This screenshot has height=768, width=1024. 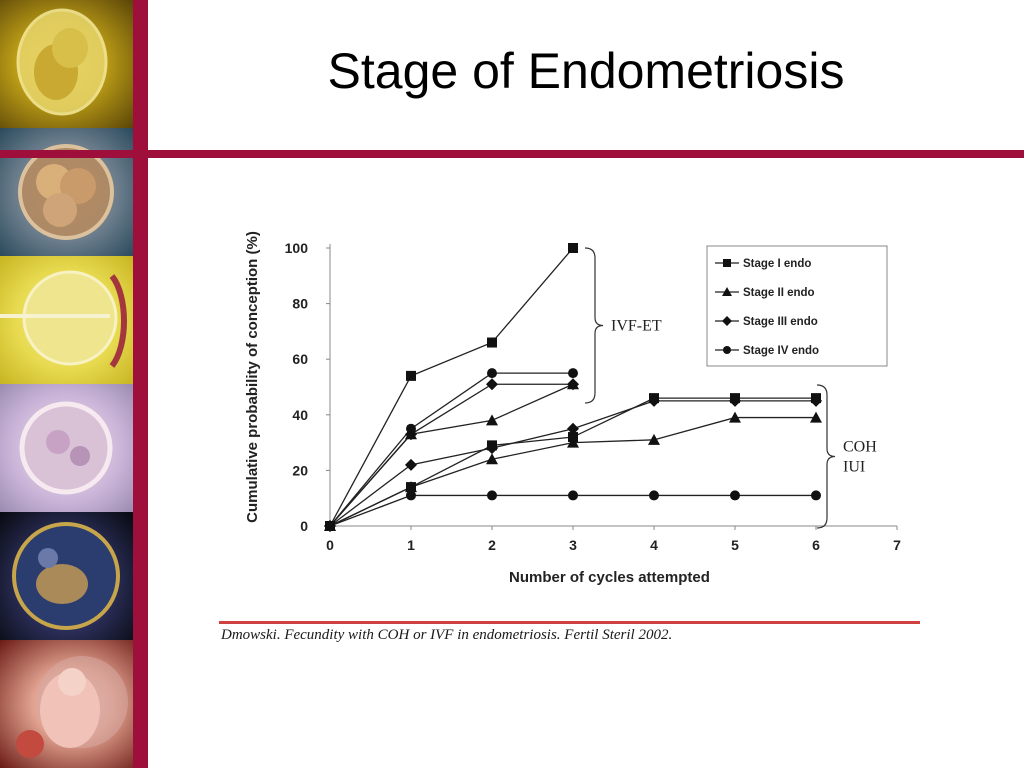 I want to click on horizontal-accent-bar, so click(x=512, y=154).